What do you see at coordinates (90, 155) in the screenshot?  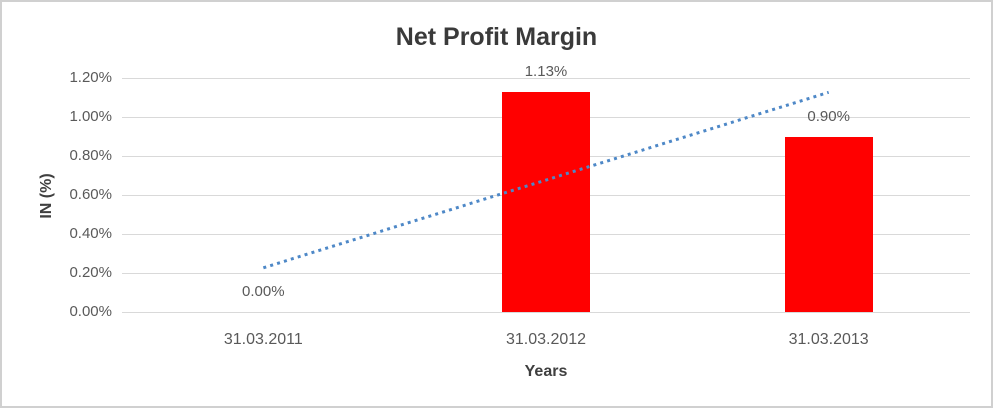 I see `y-tick-label: 0.80%` at bounding box center [90, 155].